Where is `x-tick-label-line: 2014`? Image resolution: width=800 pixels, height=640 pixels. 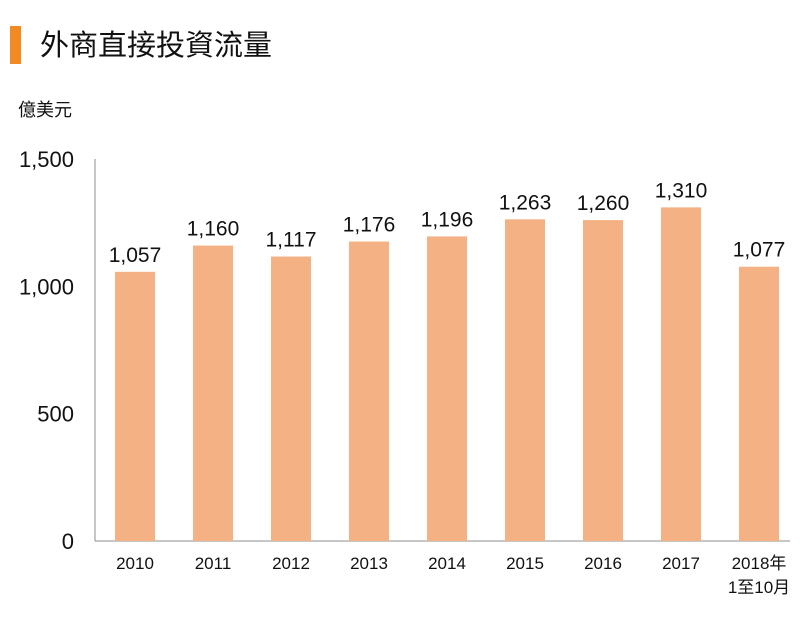 x-tick-label-line: 2014 is located at coordinates (447, 563).